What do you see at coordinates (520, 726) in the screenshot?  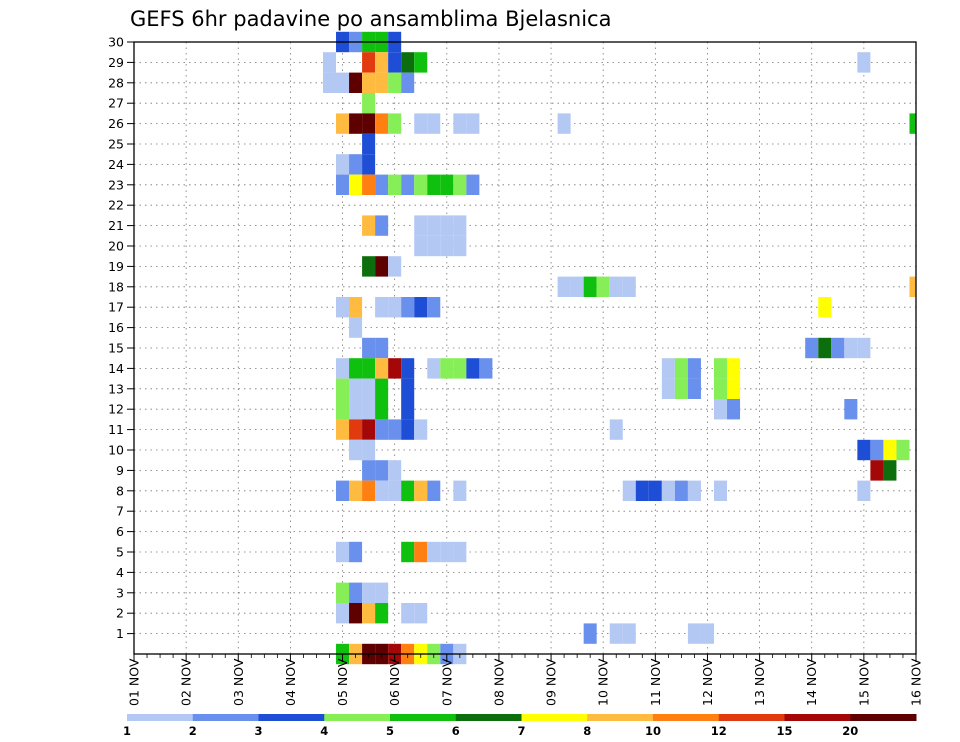 I see `colorbar: 1 2 3 4 5 6 7 8 10 12 15 20` at bounding box center [520, 726].